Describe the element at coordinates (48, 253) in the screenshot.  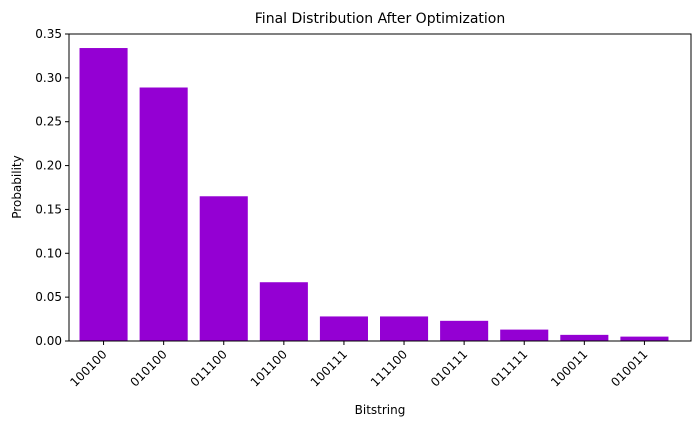
I see `y-tick-label: 0.10` at that location.